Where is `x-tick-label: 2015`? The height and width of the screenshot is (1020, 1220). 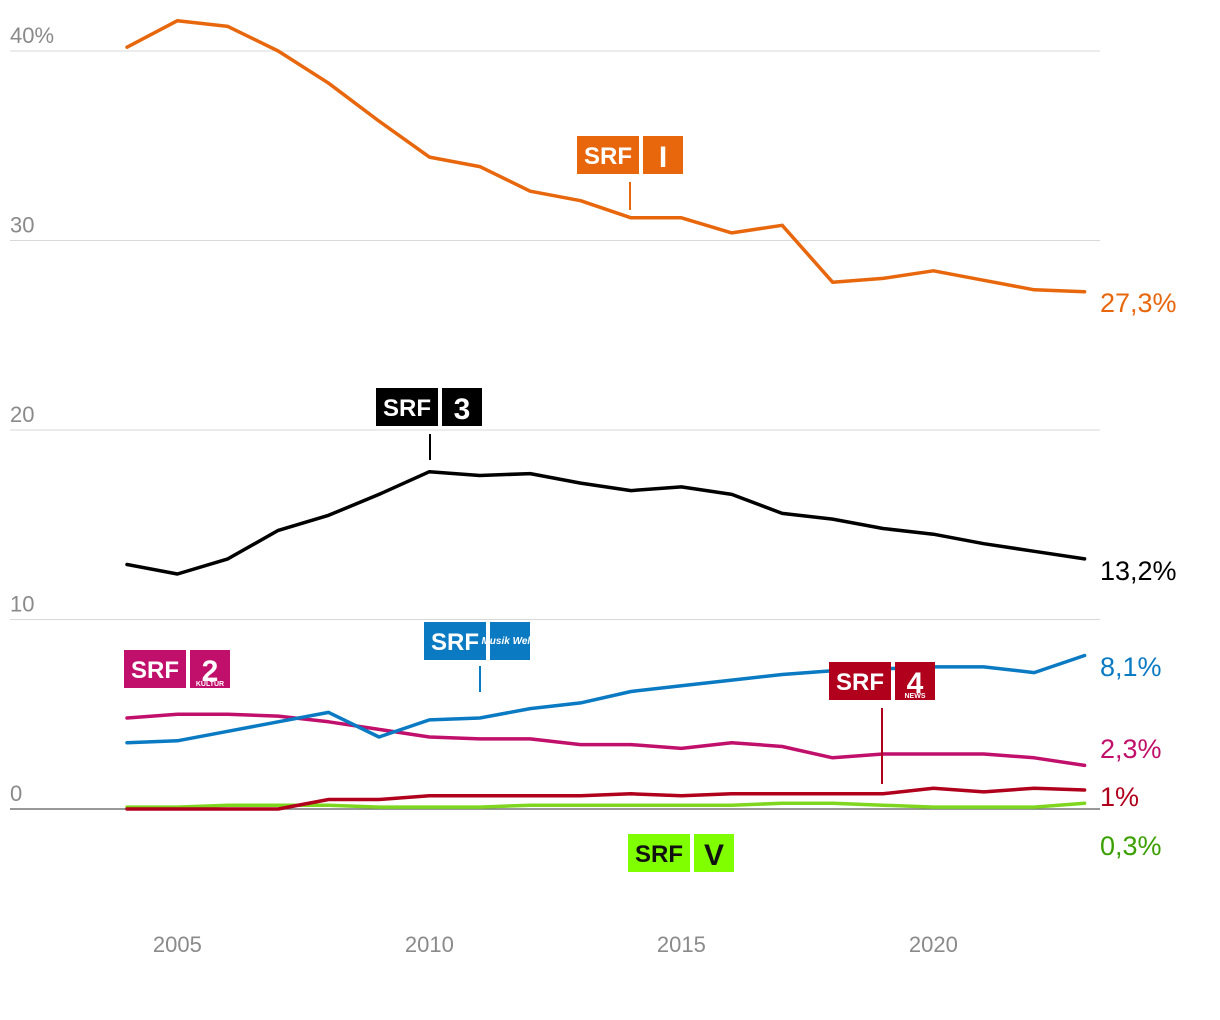
x-tick-label: 2015 is located at coordinates (681, 944).